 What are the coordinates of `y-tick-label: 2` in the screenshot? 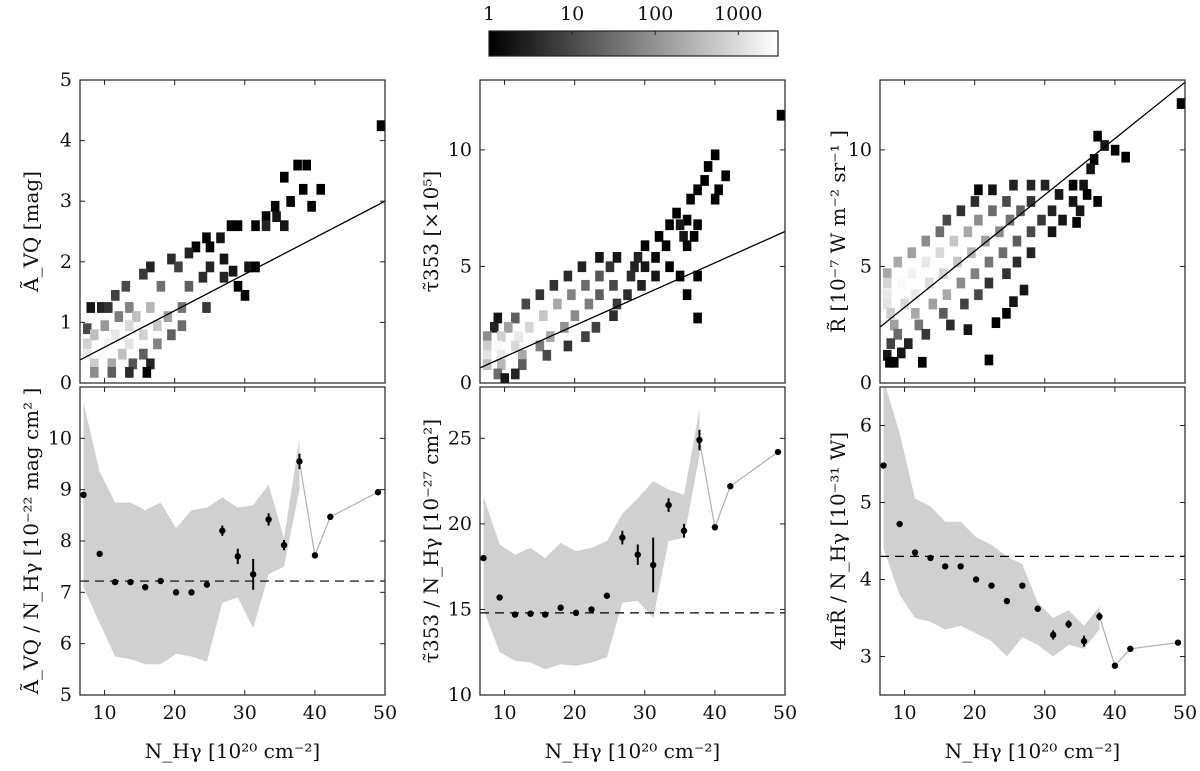 It's located at (66, 262).